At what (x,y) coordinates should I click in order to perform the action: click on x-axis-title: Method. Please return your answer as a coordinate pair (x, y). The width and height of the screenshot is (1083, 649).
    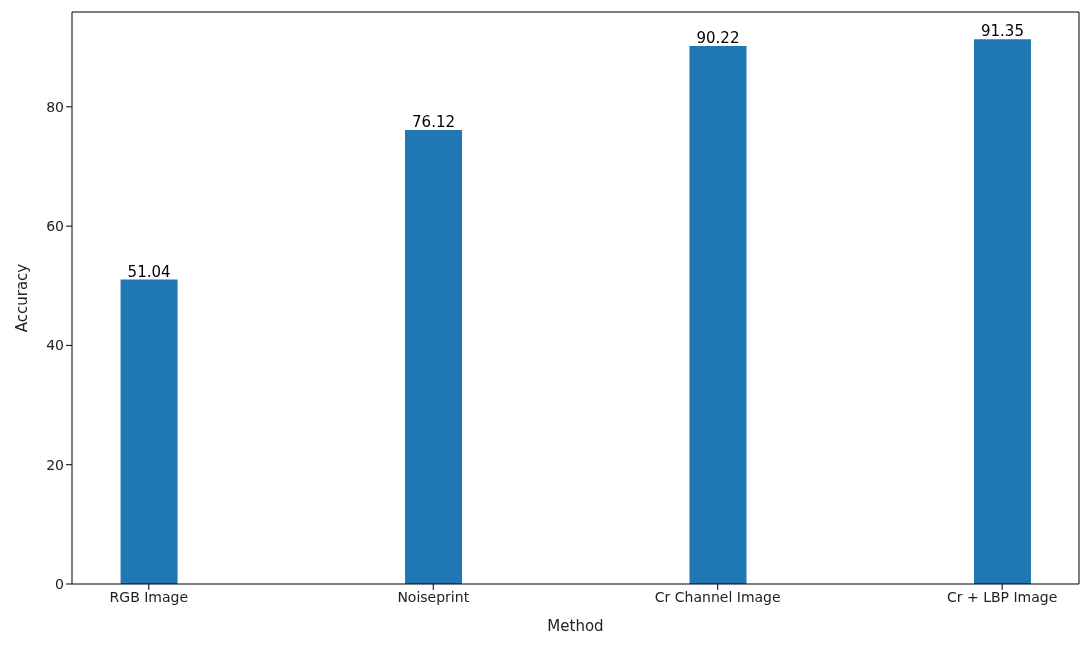
    Looking at the image, I should click on (575, 626).